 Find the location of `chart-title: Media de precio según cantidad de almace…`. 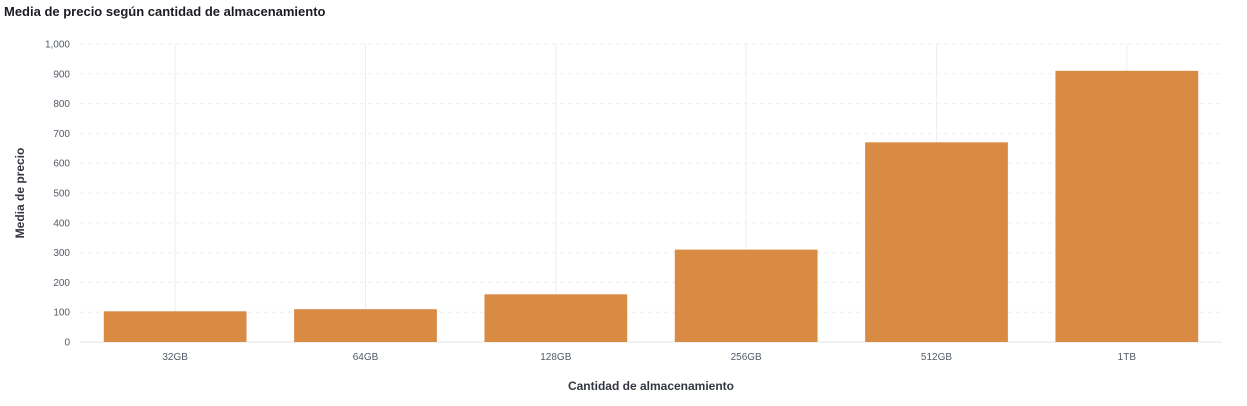

chart-title: Media de precio según cantidad de almace… is located at coordinates (165, 11).